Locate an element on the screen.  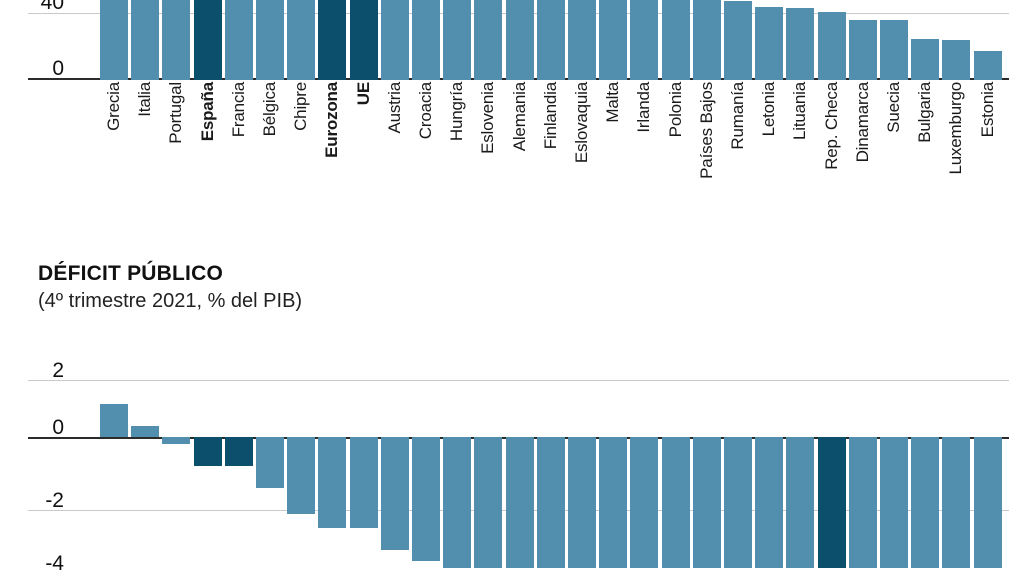
category-label: Letonia is located at coordinates (769, 109).